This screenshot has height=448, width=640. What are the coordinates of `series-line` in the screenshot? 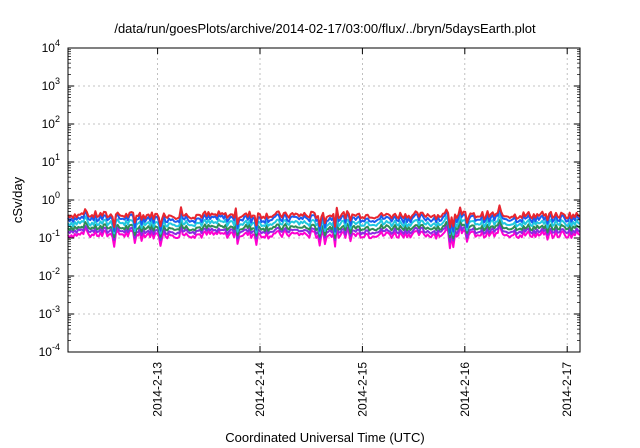 It's located at (324, 216).